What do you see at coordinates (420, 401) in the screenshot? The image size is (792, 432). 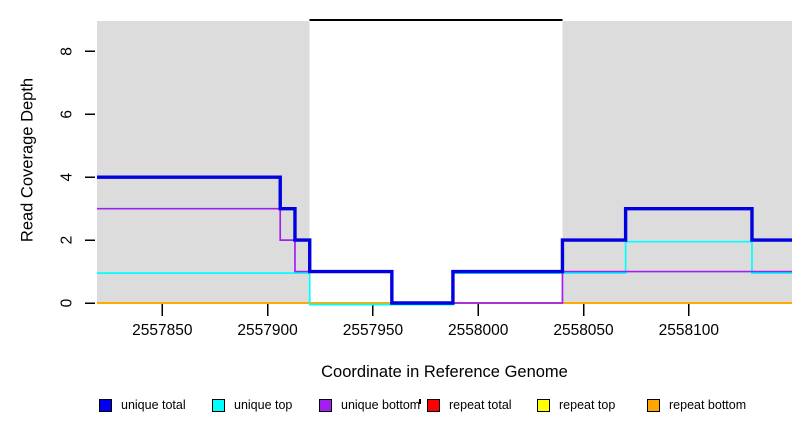 I see `stray-mark` at bounding box center [420, 401].